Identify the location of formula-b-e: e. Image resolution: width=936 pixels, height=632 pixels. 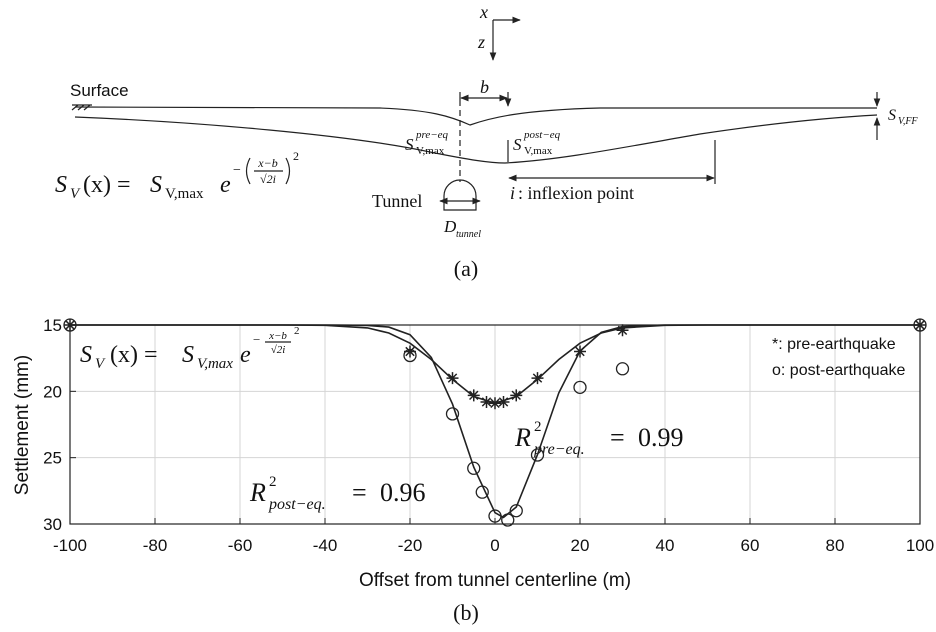
(245, 355).